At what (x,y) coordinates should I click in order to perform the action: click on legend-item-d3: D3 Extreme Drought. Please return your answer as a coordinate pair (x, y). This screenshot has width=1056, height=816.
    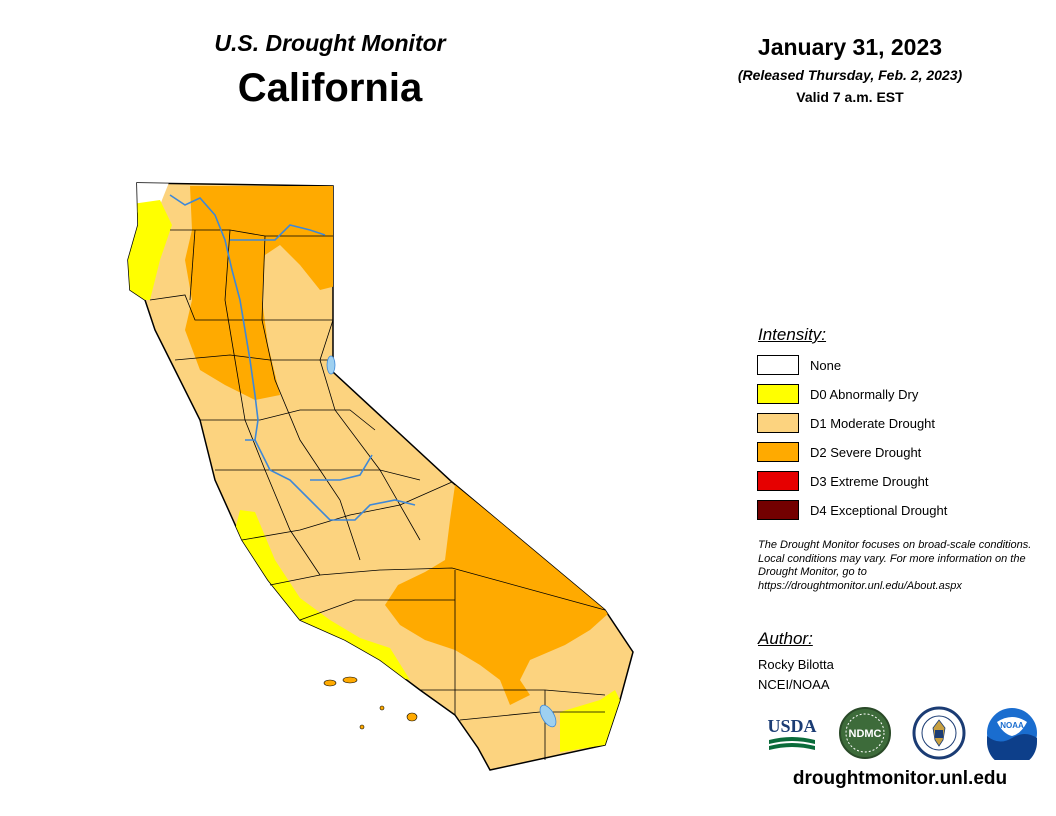
    Looking at the image, I should click on (843, 481).